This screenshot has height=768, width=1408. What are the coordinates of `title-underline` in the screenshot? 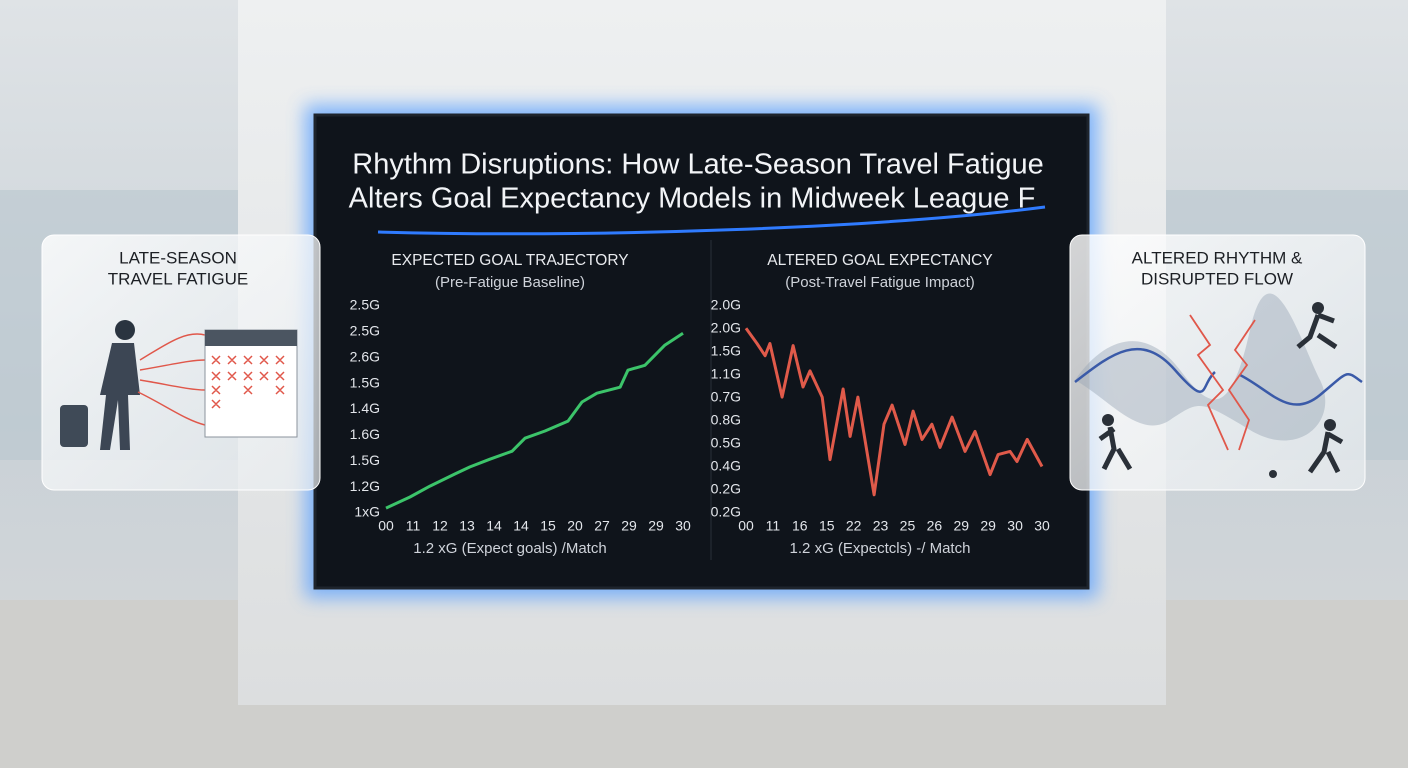 It's located at (711, 220).